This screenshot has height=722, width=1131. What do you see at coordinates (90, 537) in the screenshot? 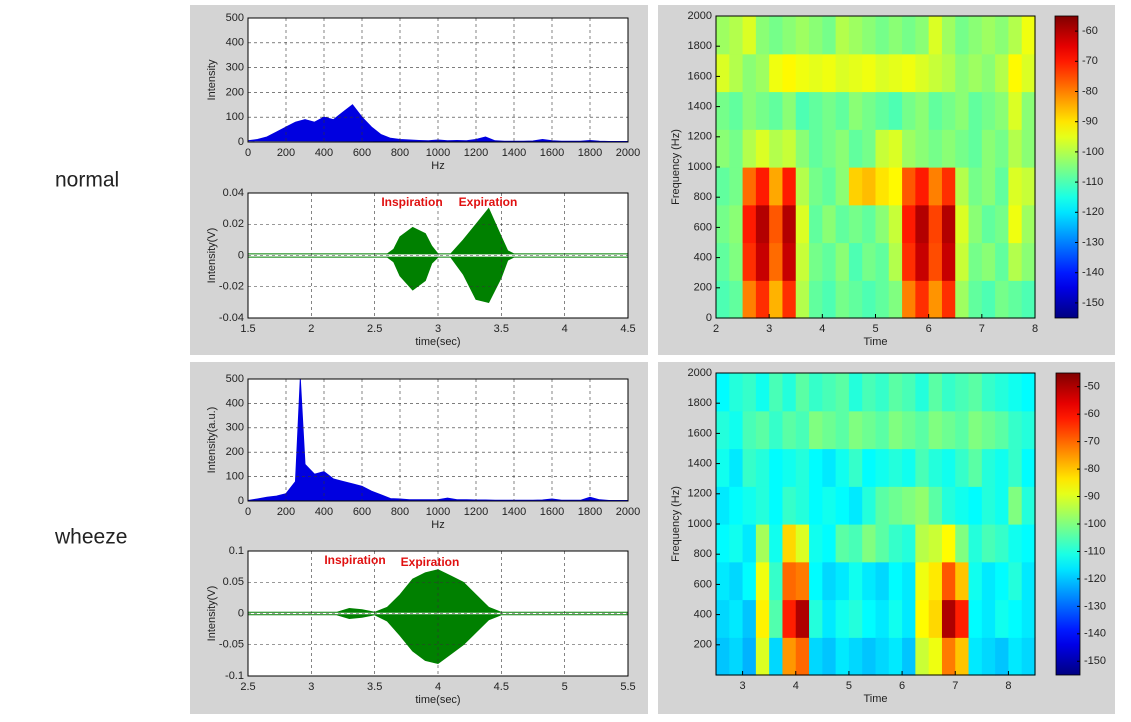
I see `row-label: wheeze` at bounding box center [90, 537].